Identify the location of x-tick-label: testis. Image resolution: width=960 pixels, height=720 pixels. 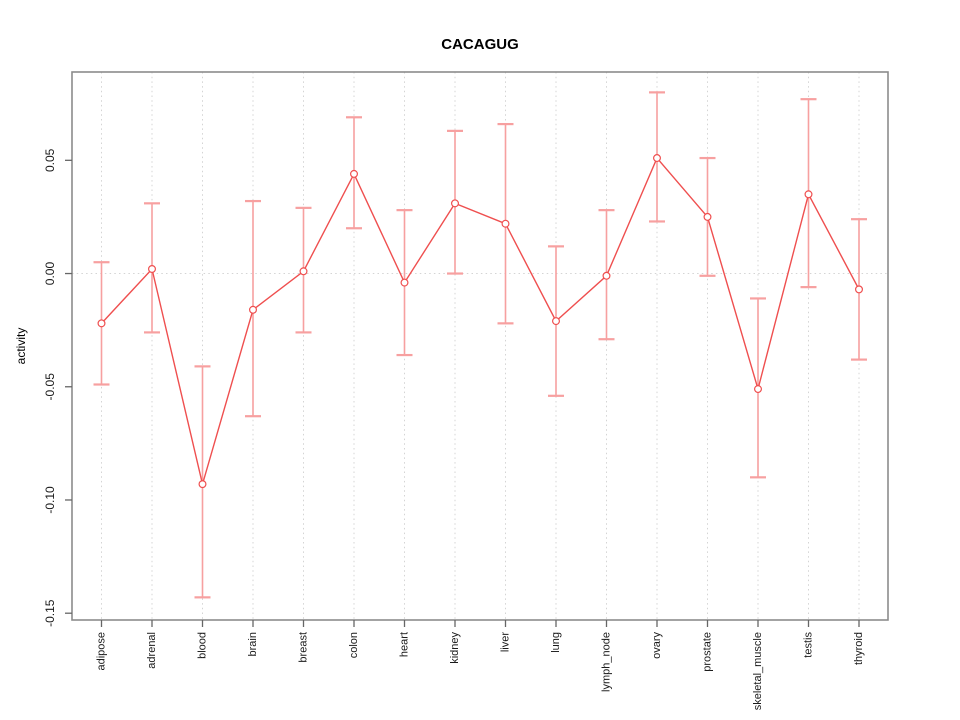
(809, 645).